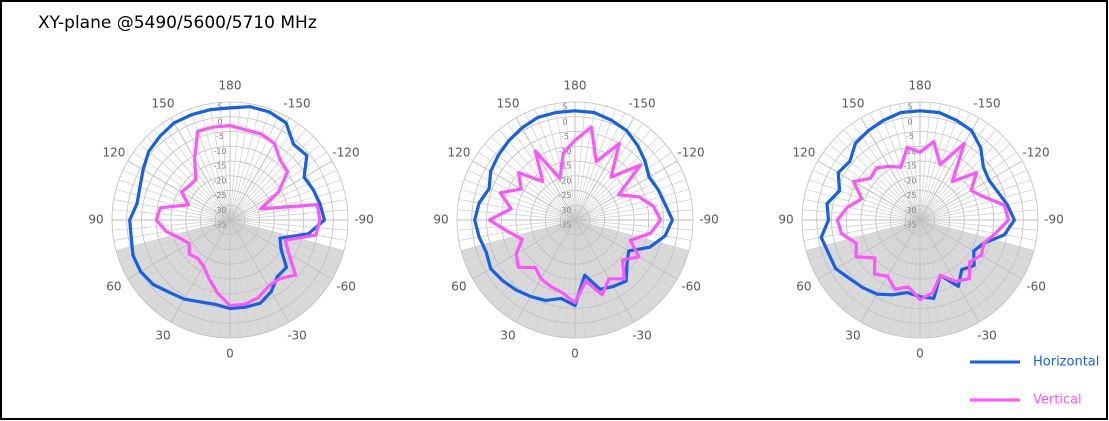 This screenshot has width=1109, height=421. What do you see at coordinates (1057, 400) in the screenshot?
I see `legend-label: Vertical` at bounding box center [1057, 400].